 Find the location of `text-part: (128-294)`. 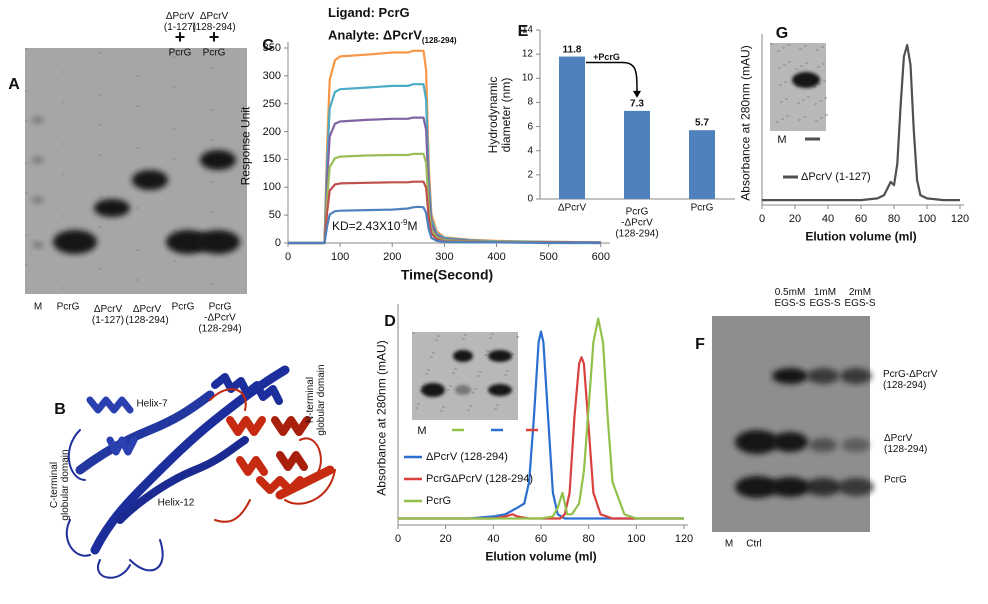

text-part: (128-294) is located at coordinates (439, 40).